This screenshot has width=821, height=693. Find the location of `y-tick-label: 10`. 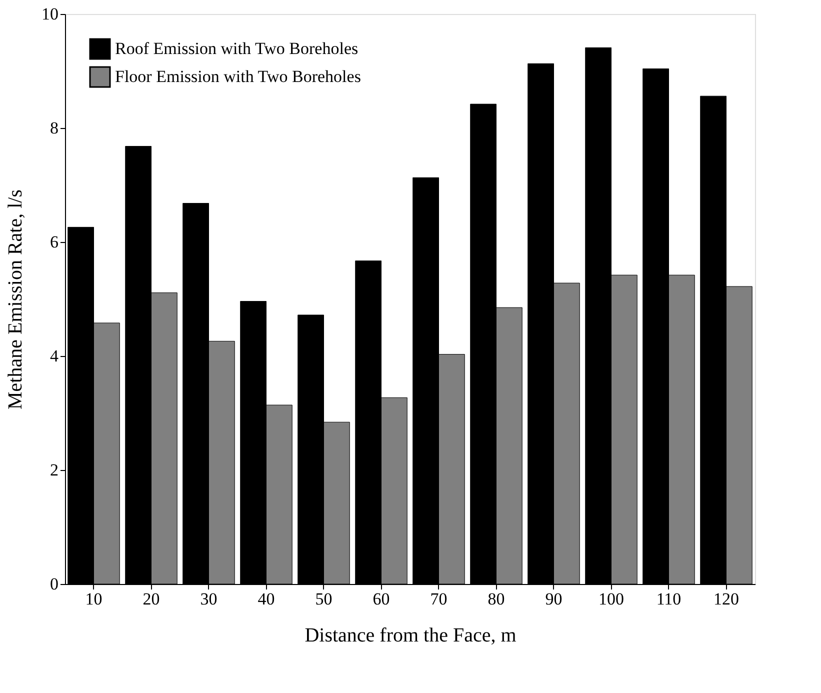

y-tick-label: 10 is located at coordinates (50, 14).